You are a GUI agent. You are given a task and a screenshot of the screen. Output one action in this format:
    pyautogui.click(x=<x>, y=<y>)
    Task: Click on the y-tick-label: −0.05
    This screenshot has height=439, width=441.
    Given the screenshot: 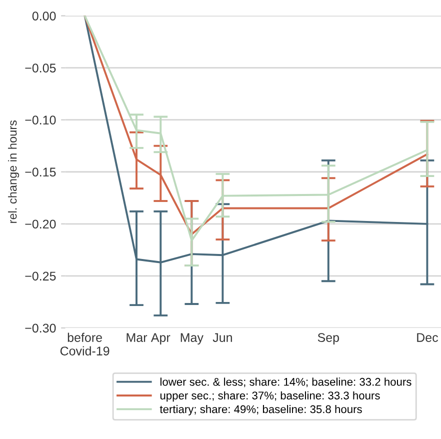 What is the action you would take?
    pyautogui.click(x=40, y=68)
    